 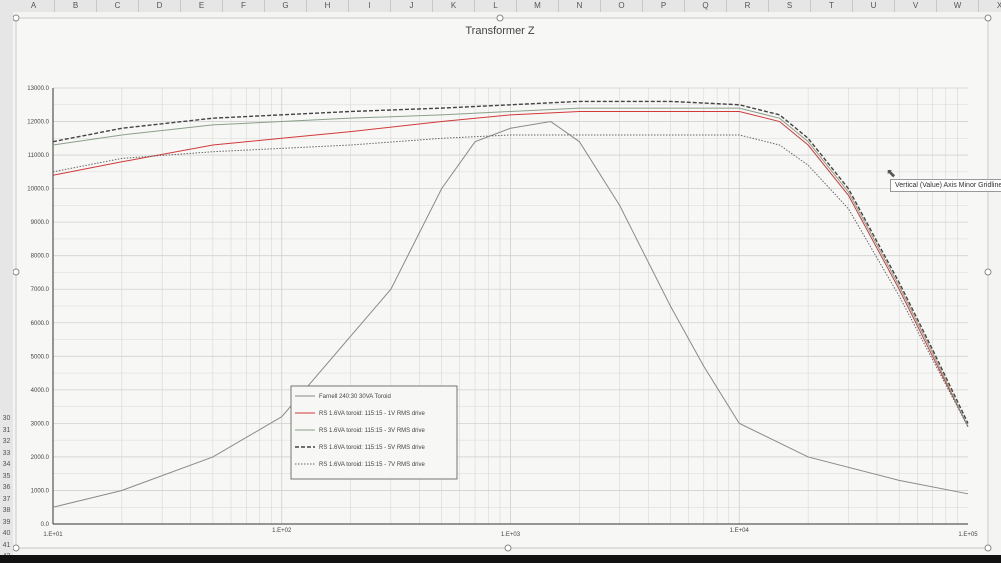 What do you see at coordinates (706, 6) in the screenshot?
I see `column-header-q: Q` at bounding box center [706, 6].